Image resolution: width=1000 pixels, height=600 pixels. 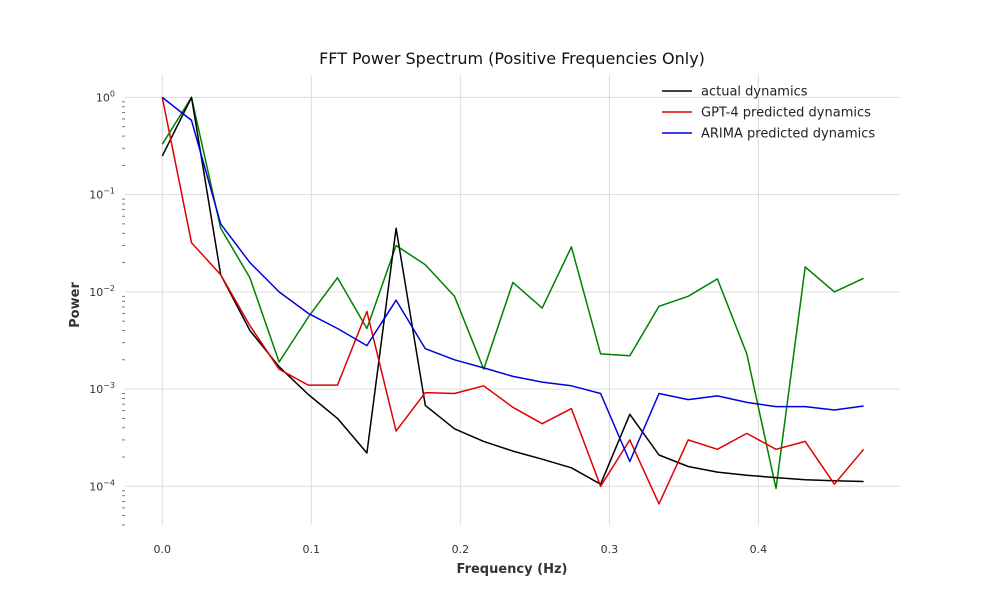 I want to click on y-tick-label: 10⁻², so click(x=102, y=291).